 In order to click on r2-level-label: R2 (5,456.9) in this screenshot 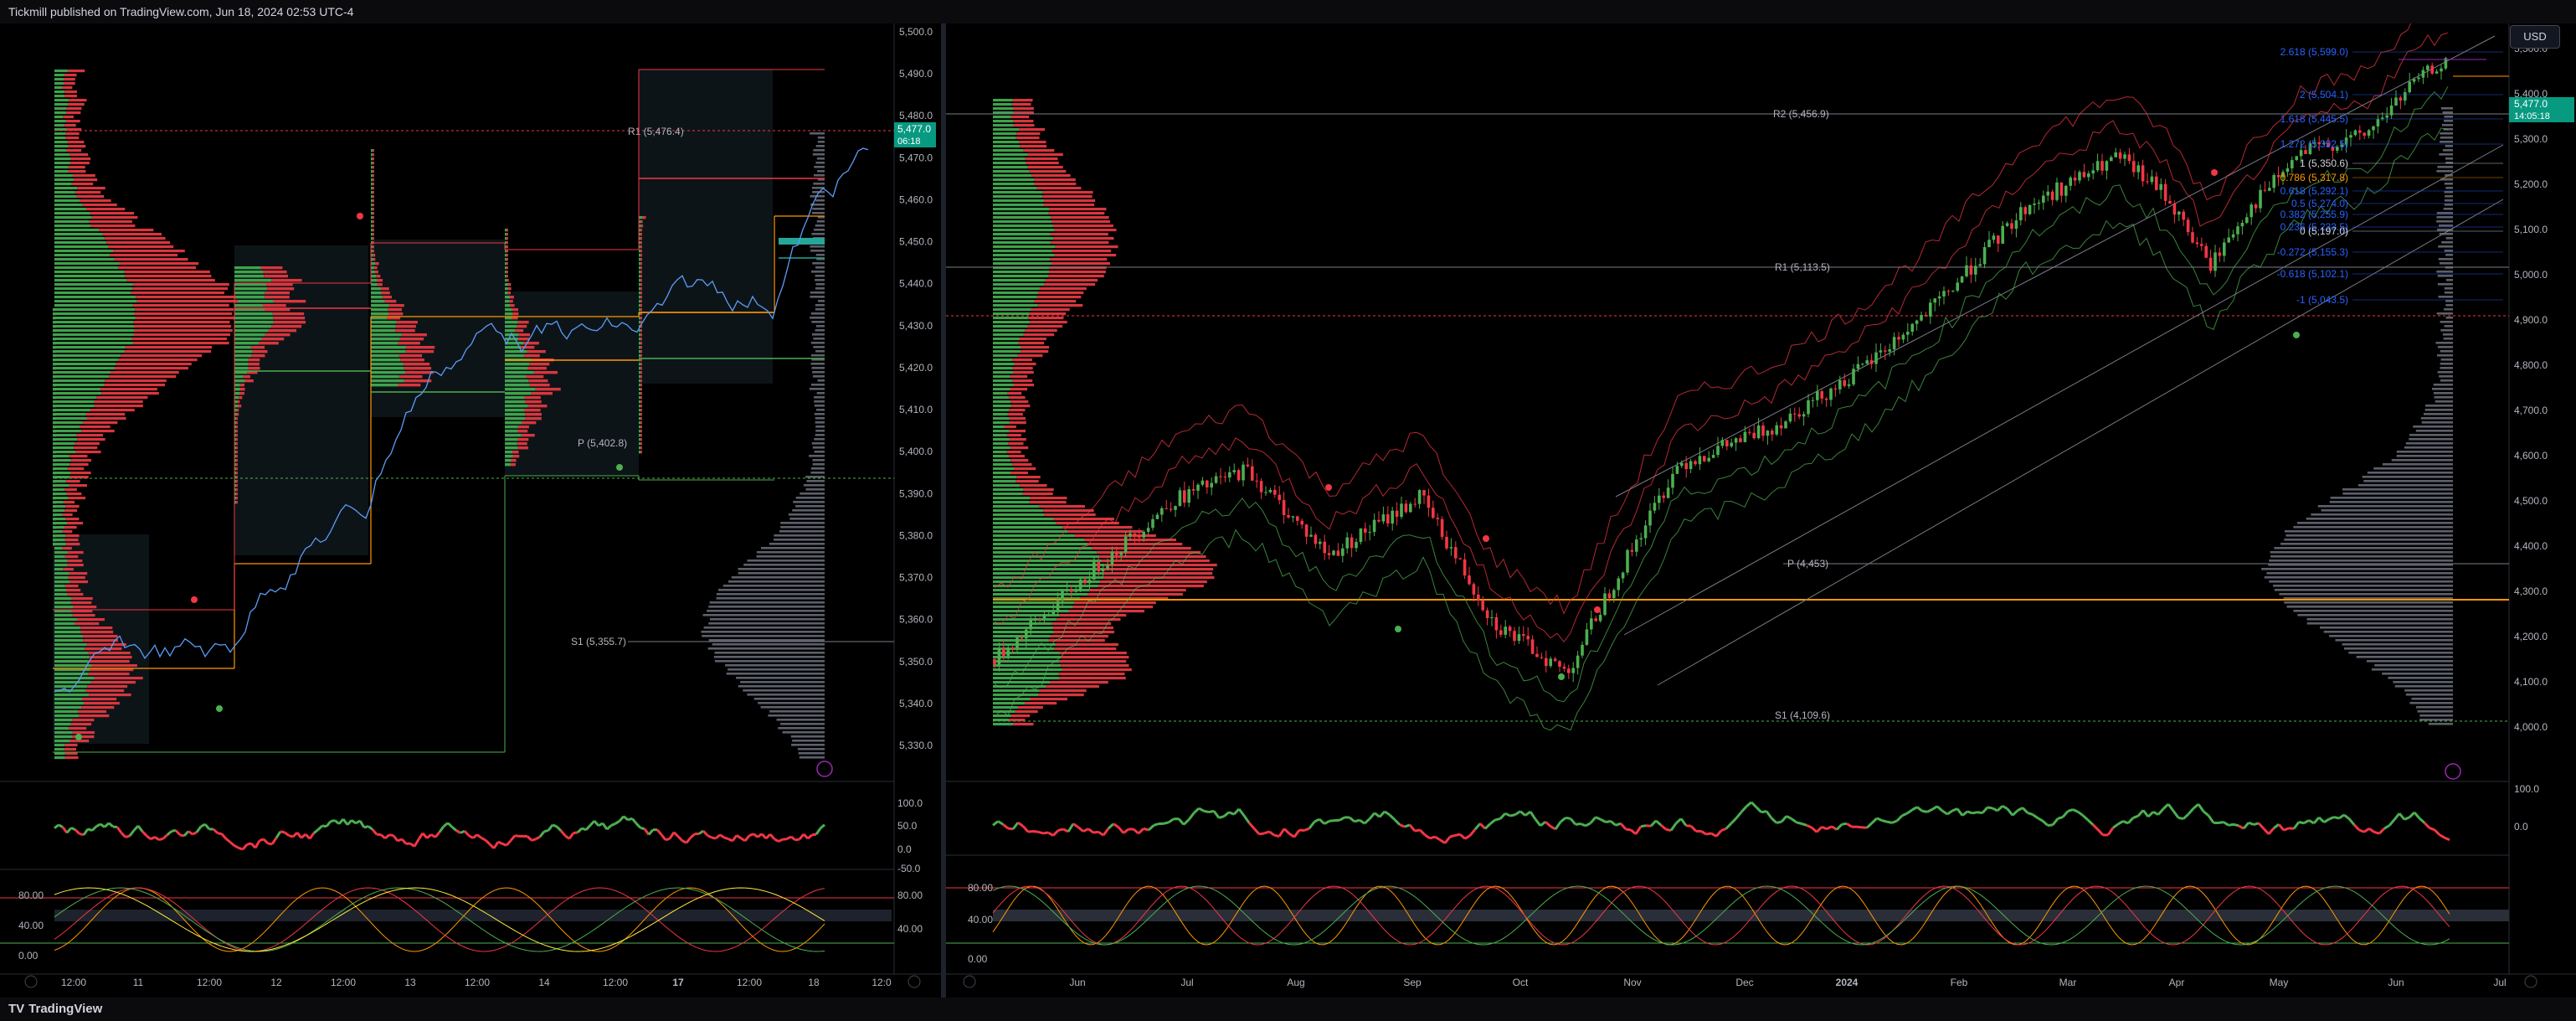, I will do `click(1801, 114)`.